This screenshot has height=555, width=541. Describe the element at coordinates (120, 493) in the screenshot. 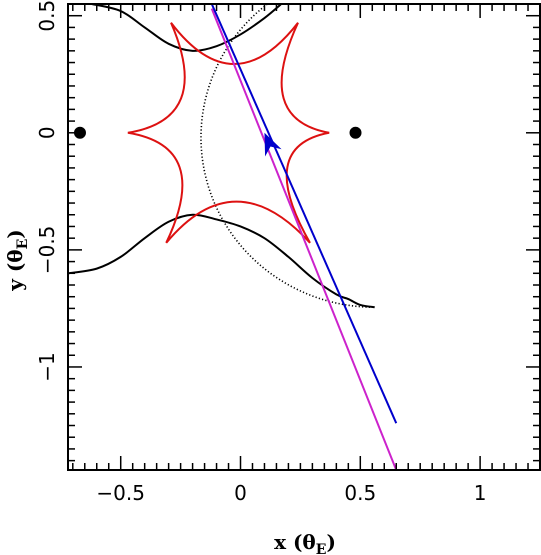

I see `x-tick-label: −0.5` at that location.